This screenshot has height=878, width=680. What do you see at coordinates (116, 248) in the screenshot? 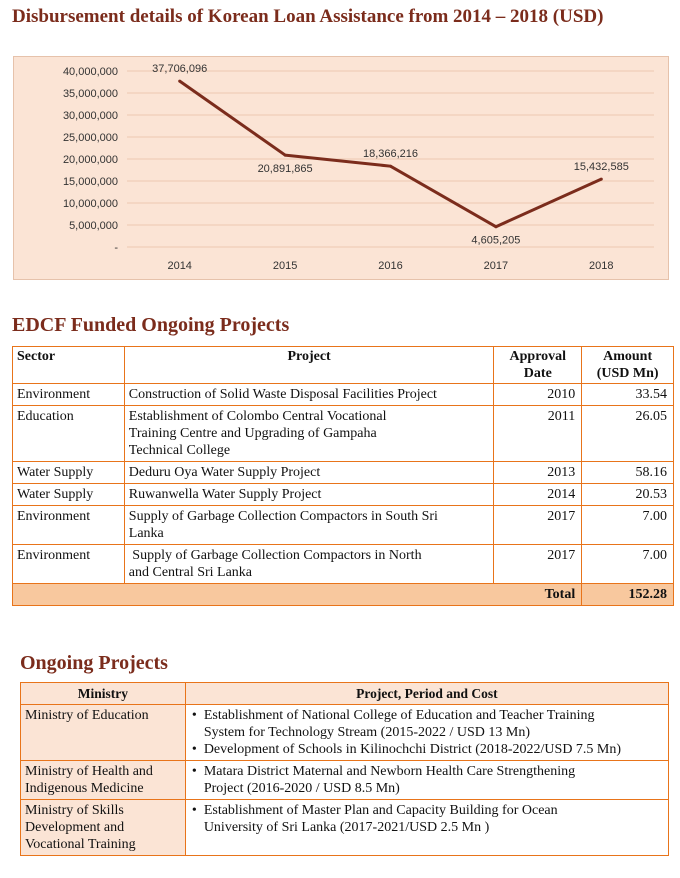
I see `y-tick-label: -` at bounding box center [116, 248].